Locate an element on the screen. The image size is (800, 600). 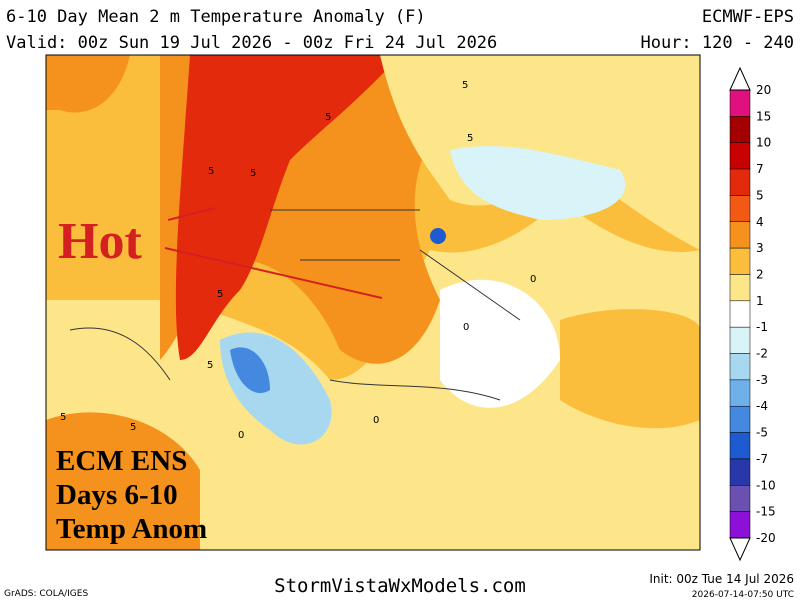
site: StormVistaWxModels.com is located at coordinates (400, 586).